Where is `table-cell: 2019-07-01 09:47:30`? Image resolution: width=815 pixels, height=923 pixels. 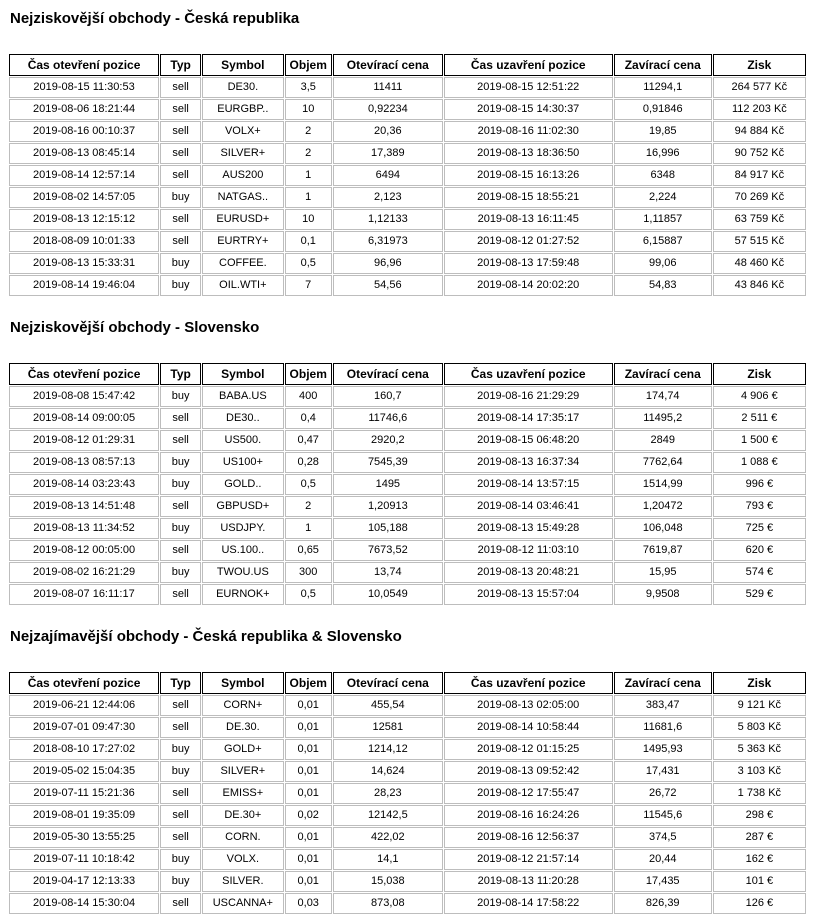
table-cell: 2019-07-01 09:47:30 is located at coordinates (84, 727).